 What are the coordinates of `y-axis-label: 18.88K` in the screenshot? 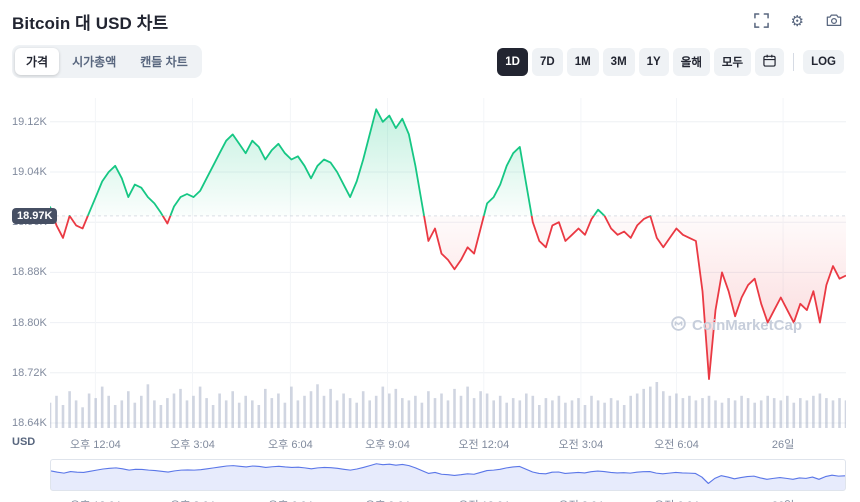 It's located at (29, 272).